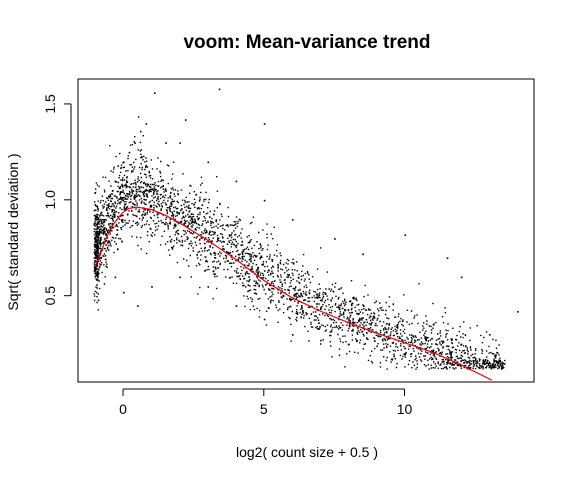 This screenshot has width=576, height=480. Describe the element at coordinates (50, 104) in the screenshot. I see `y-tick-label: 1.5` at that location.